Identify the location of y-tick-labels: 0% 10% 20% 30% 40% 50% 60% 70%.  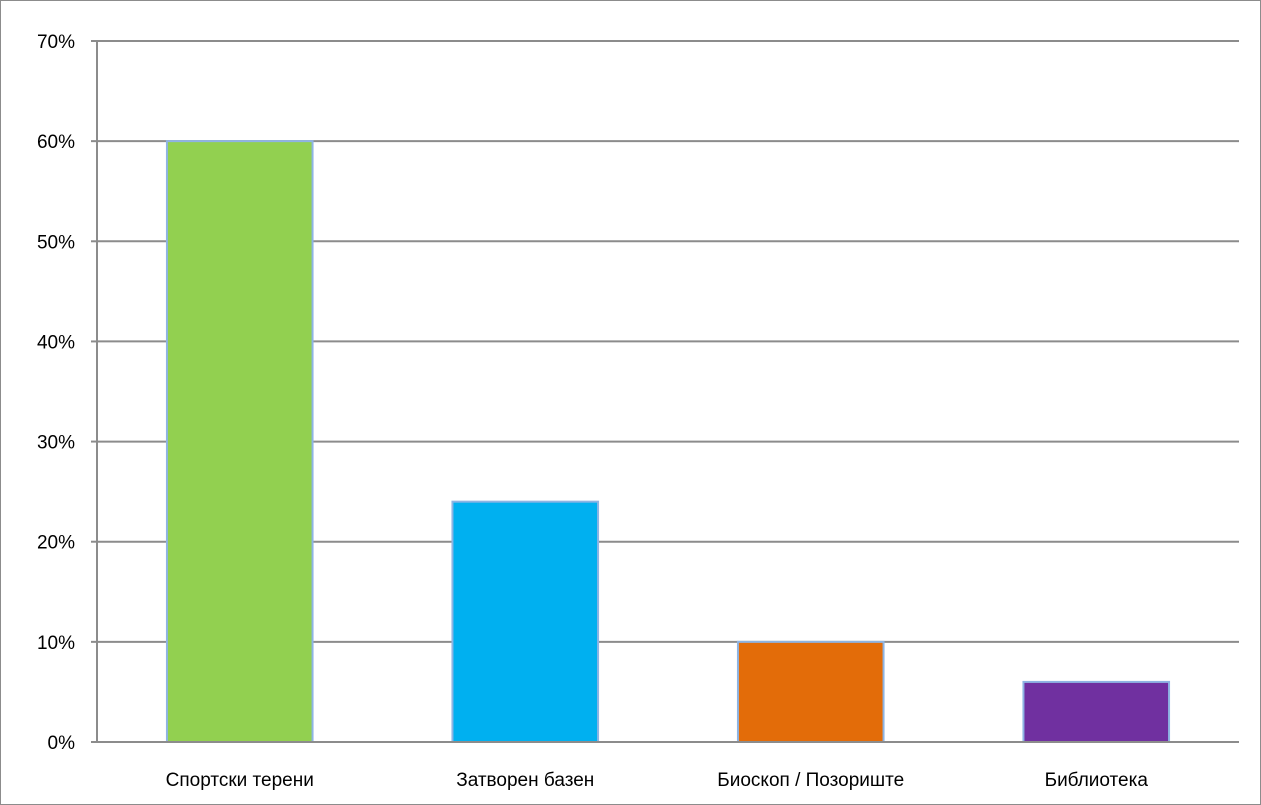
(56, 393).